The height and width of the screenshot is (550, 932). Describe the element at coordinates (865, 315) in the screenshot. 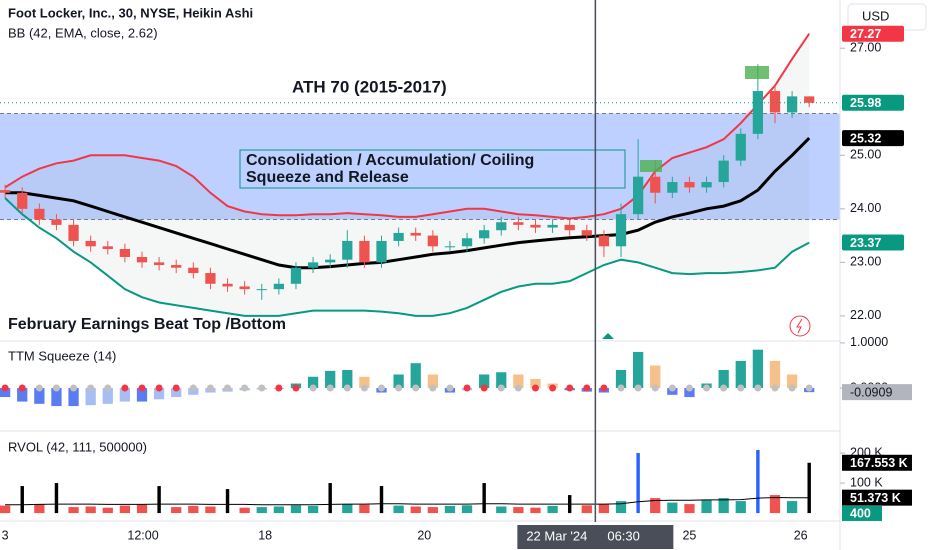

I see `y-tick-label: 22.00` at that location.